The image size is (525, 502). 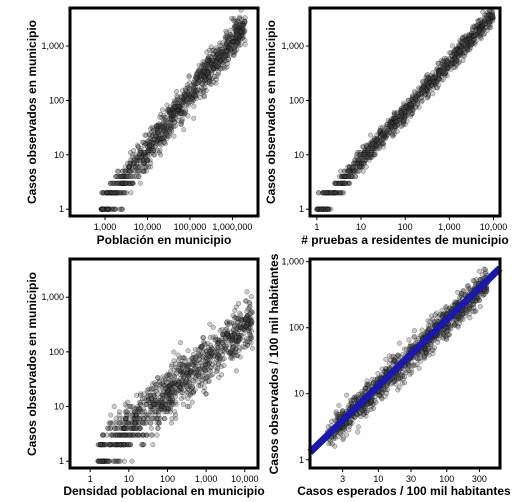 I want to click on x-tick-label: 10, so click(x=129, y=479).